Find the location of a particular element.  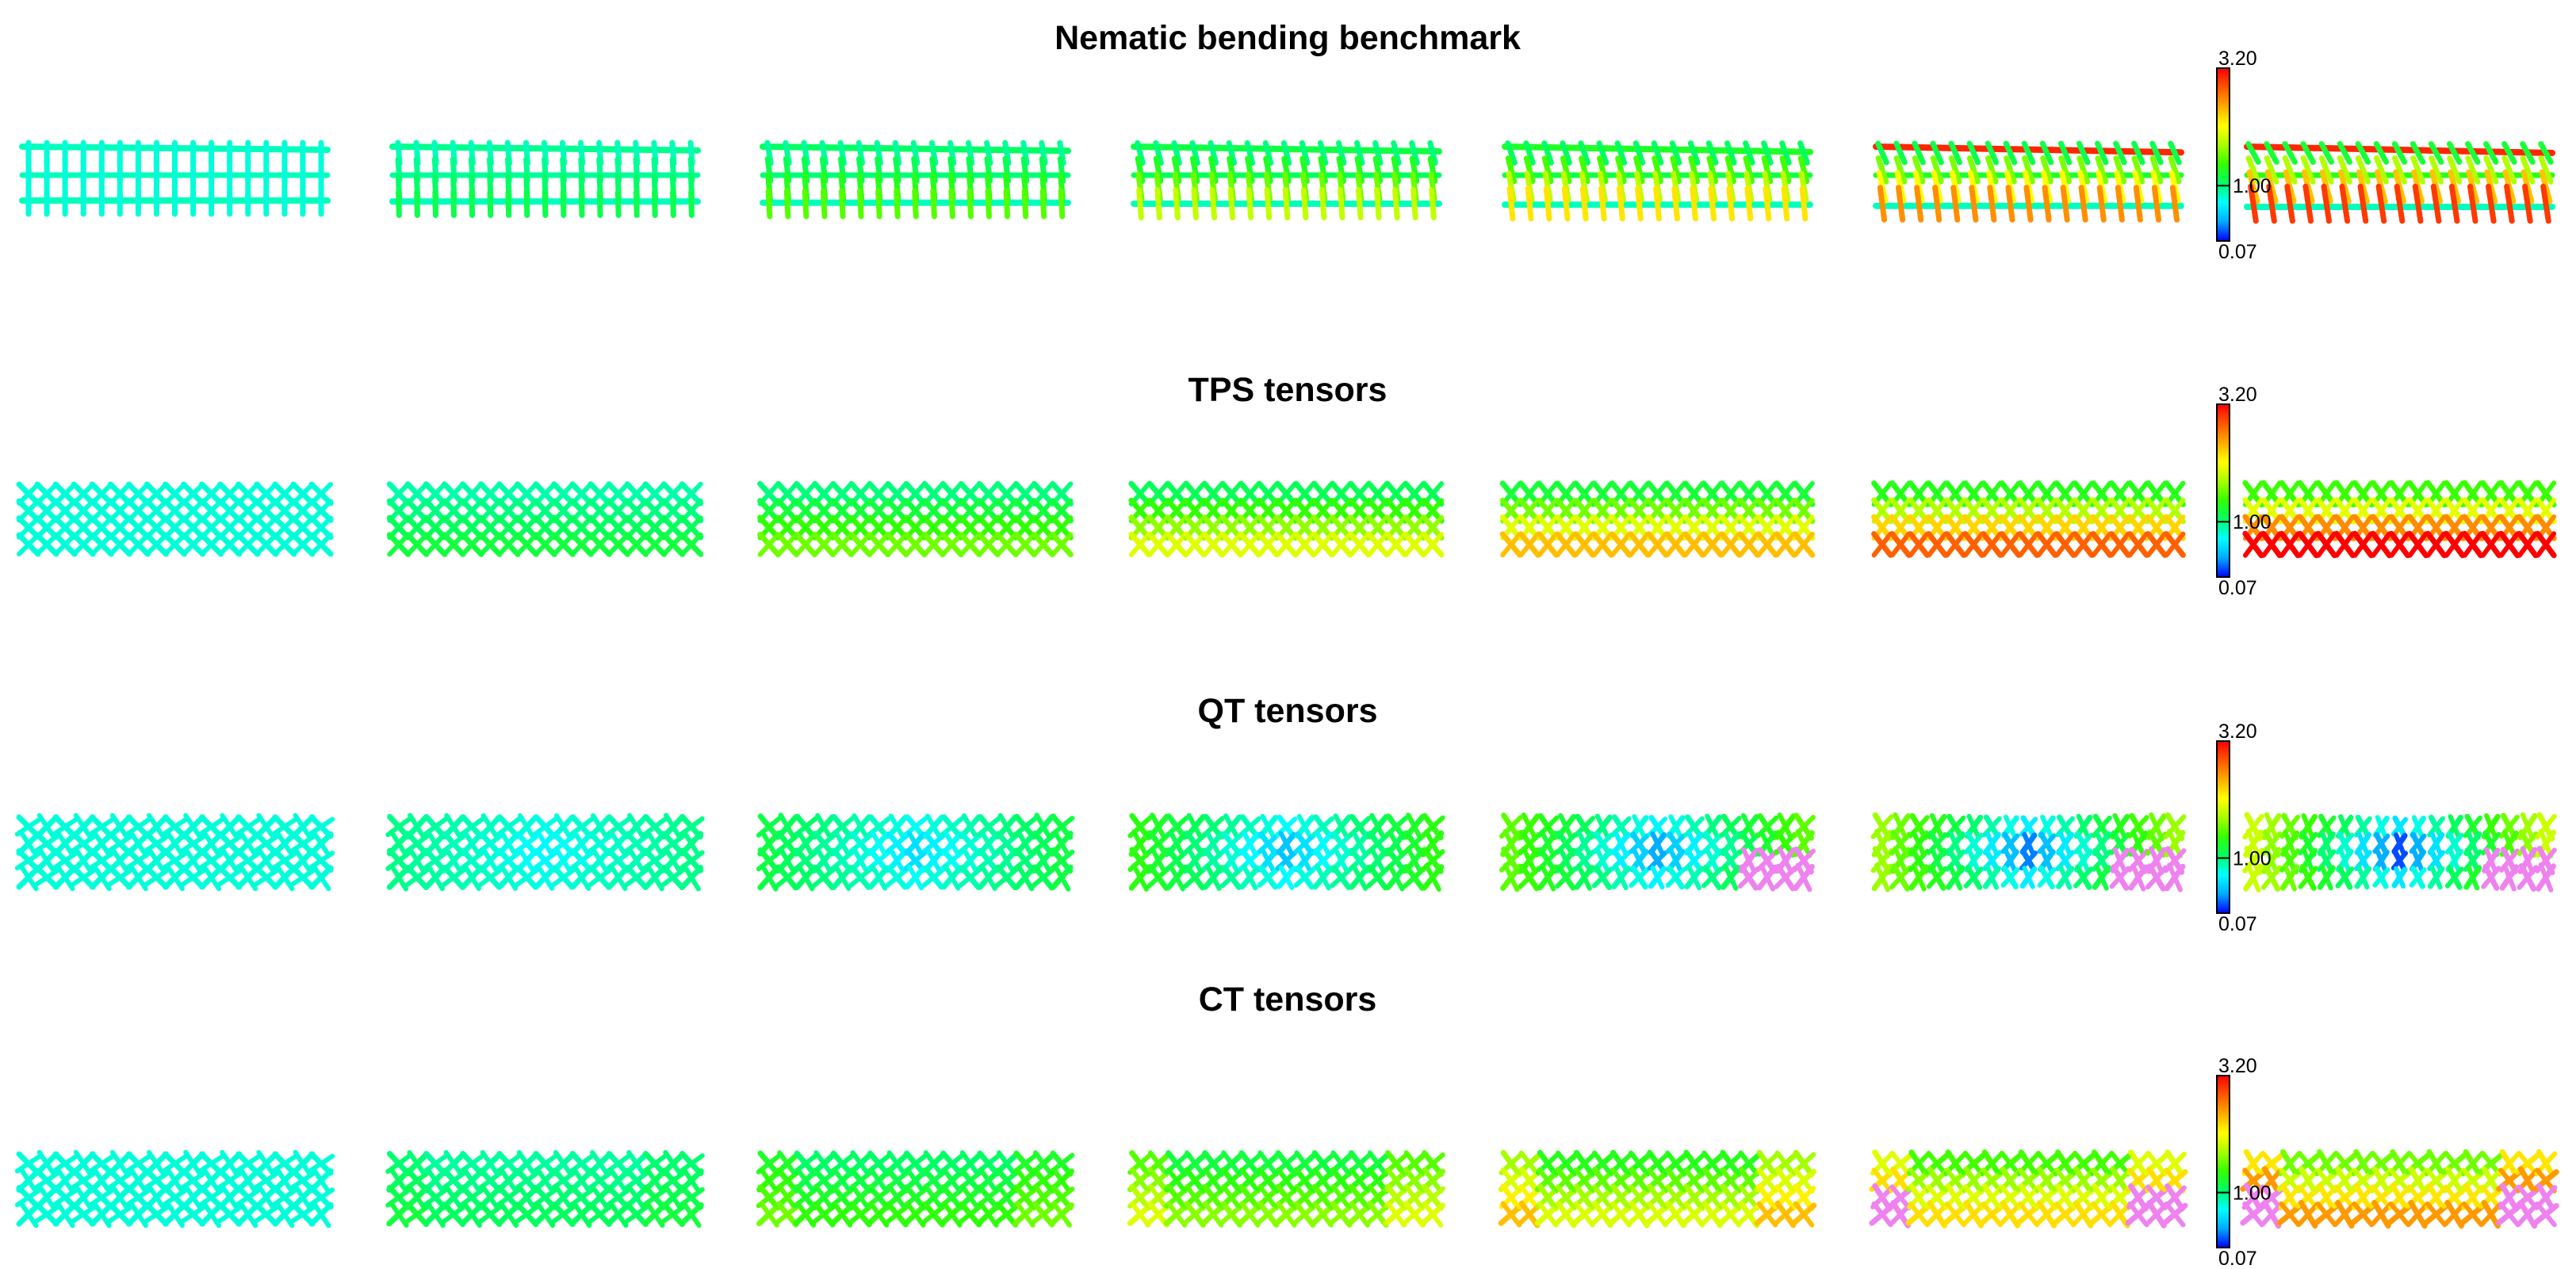

colorbar-mid-label: 1.00 is located at coordinates (2252, 1194).